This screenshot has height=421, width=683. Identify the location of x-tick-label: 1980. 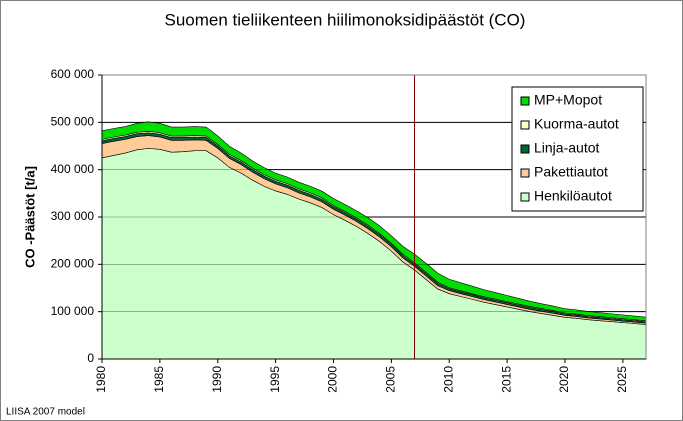
(101, 379).